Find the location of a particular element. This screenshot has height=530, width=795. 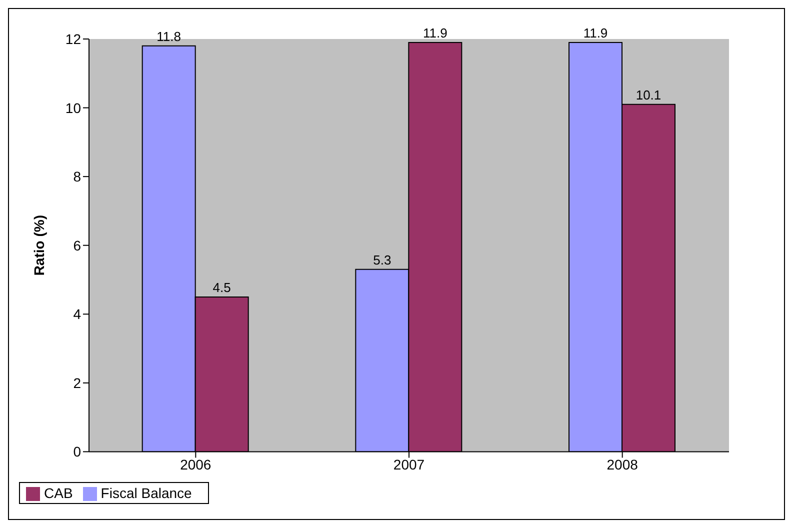

data-label: 4.5 is located at coordinates (221, 287).